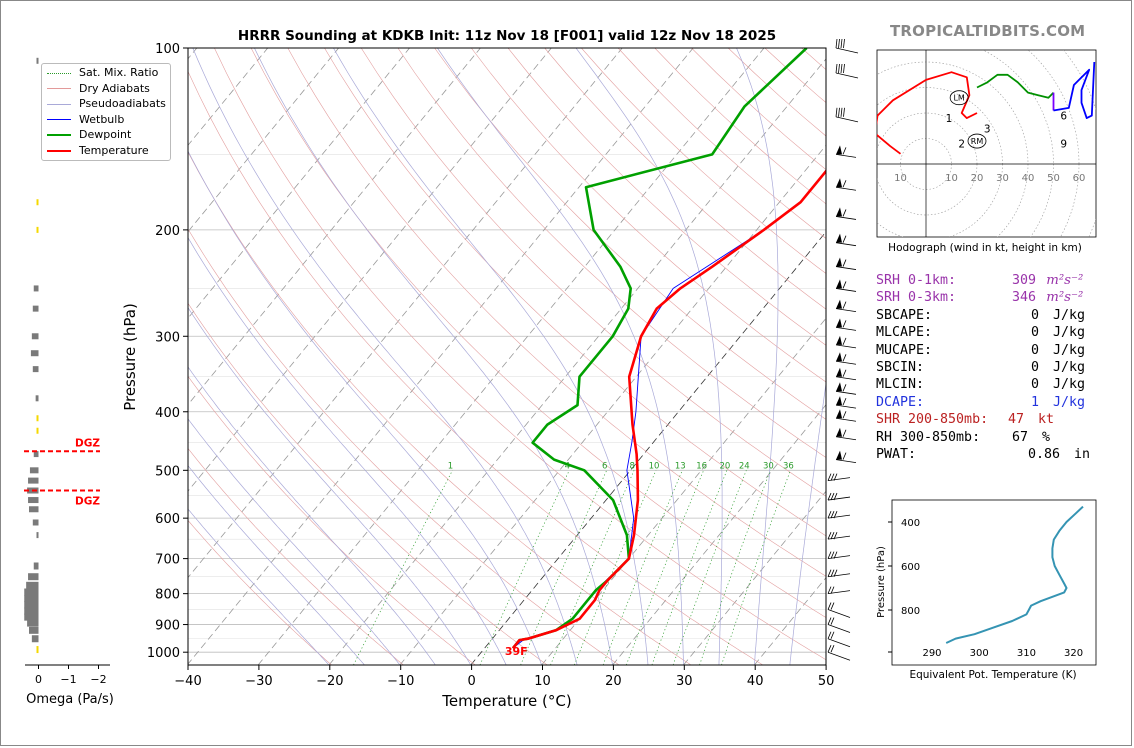 The image size is (1134, 748). Describe the element at coordinates (98, 151) in the screenshot. I see `legend-item-temperature: Temperature` at that location.